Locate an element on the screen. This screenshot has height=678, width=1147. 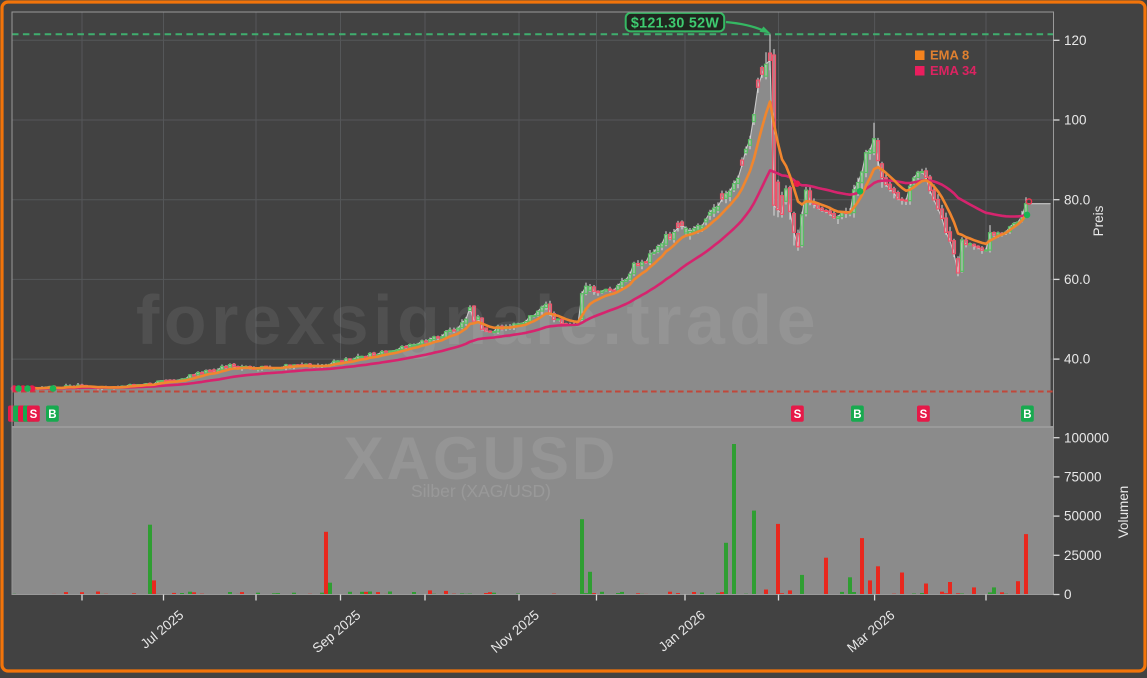
svg-text: 25000 is located at coordinates (1083, 555).